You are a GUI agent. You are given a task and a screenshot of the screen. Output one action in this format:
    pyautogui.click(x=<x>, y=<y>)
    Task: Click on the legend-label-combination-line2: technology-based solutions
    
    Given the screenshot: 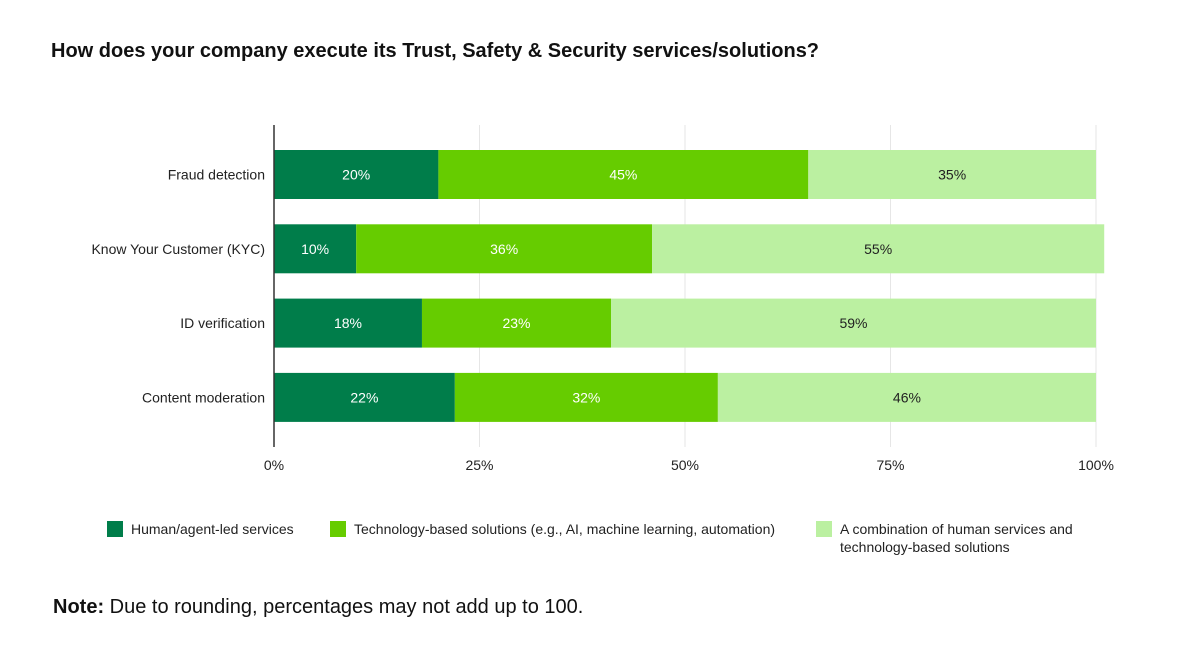 What is the action you would take?
    pyautogui.click(x=925, y=547)
    